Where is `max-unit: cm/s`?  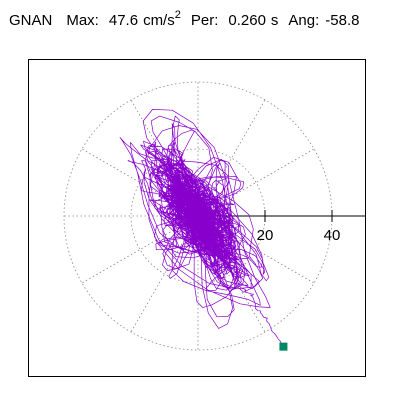 max-unit: cm/s is located at coordinates (159, 20).